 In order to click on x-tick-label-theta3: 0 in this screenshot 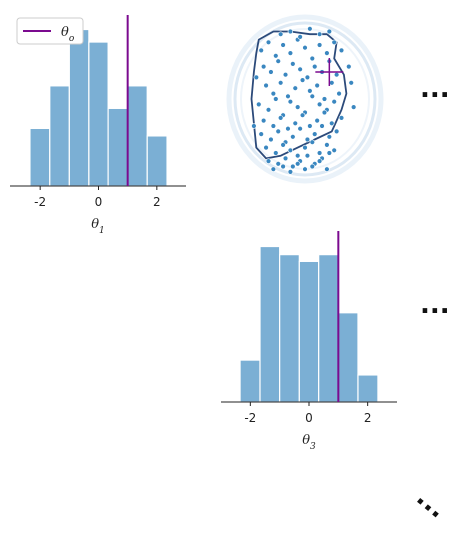, I will do `click(309, 418)`.